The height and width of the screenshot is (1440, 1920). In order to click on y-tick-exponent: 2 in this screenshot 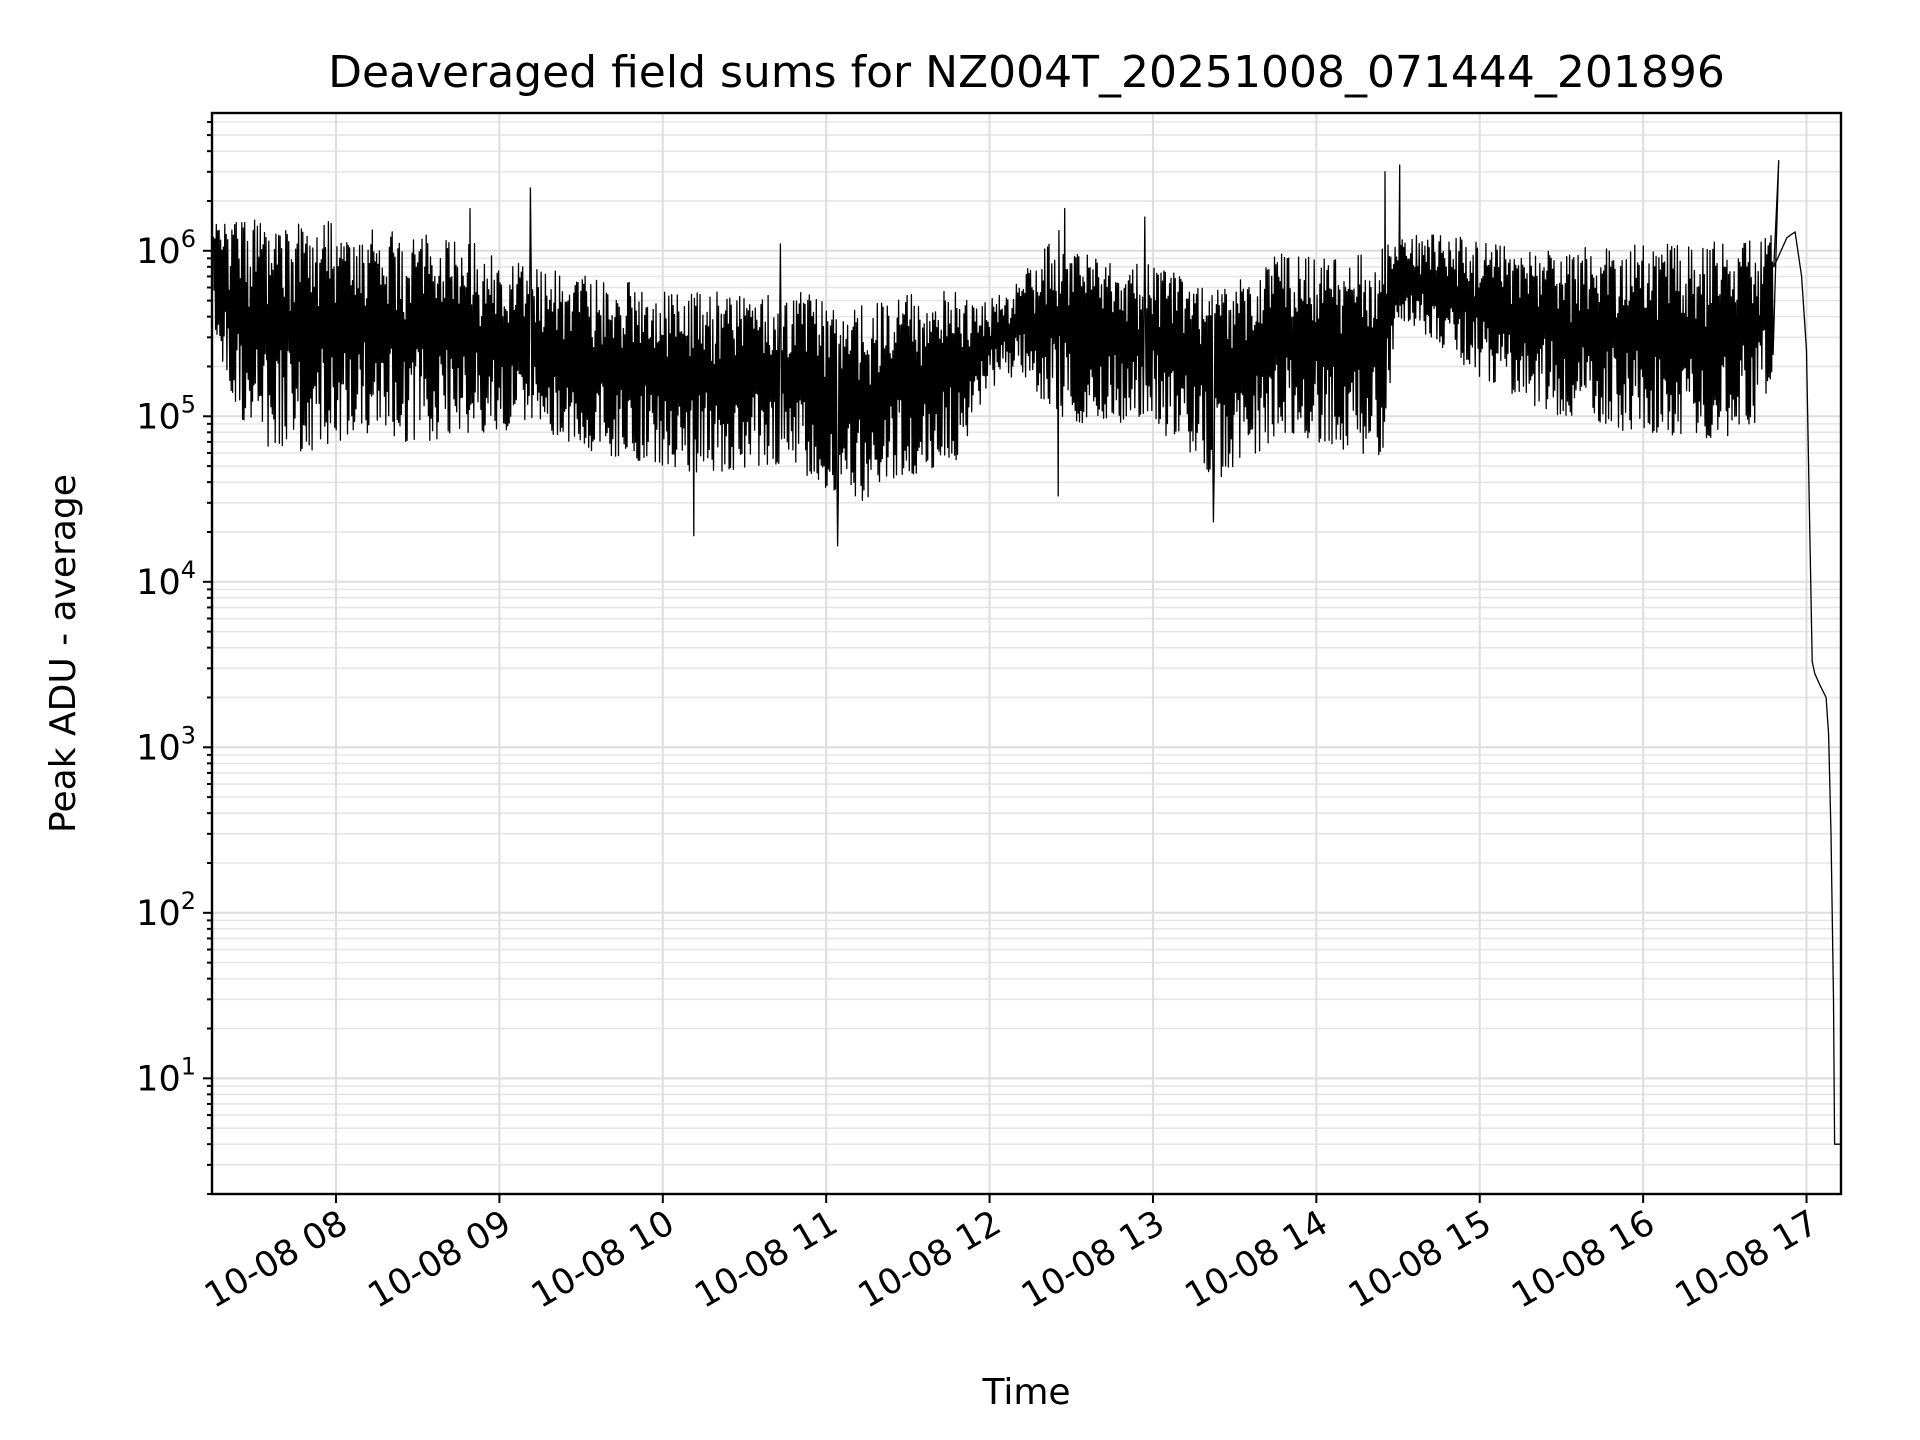, I will do `click(188, 901)`.